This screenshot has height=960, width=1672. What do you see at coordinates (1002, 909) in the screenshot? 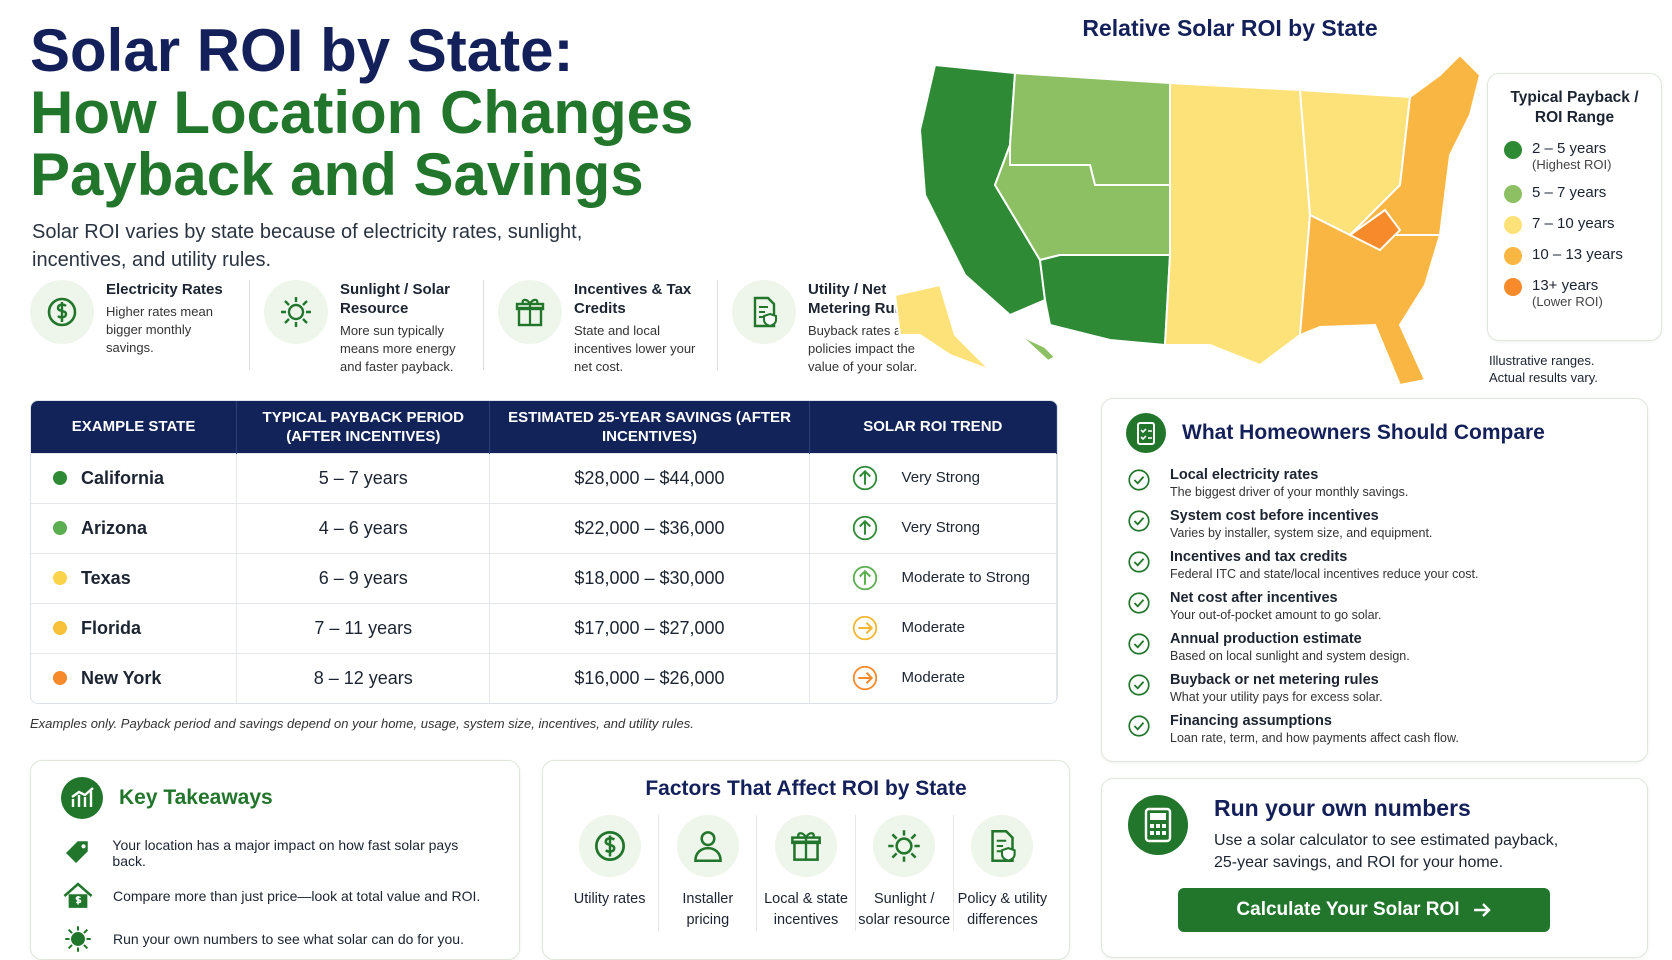
I see `affect-label: Policy & utility differences` at bounding box center [1002, 909].